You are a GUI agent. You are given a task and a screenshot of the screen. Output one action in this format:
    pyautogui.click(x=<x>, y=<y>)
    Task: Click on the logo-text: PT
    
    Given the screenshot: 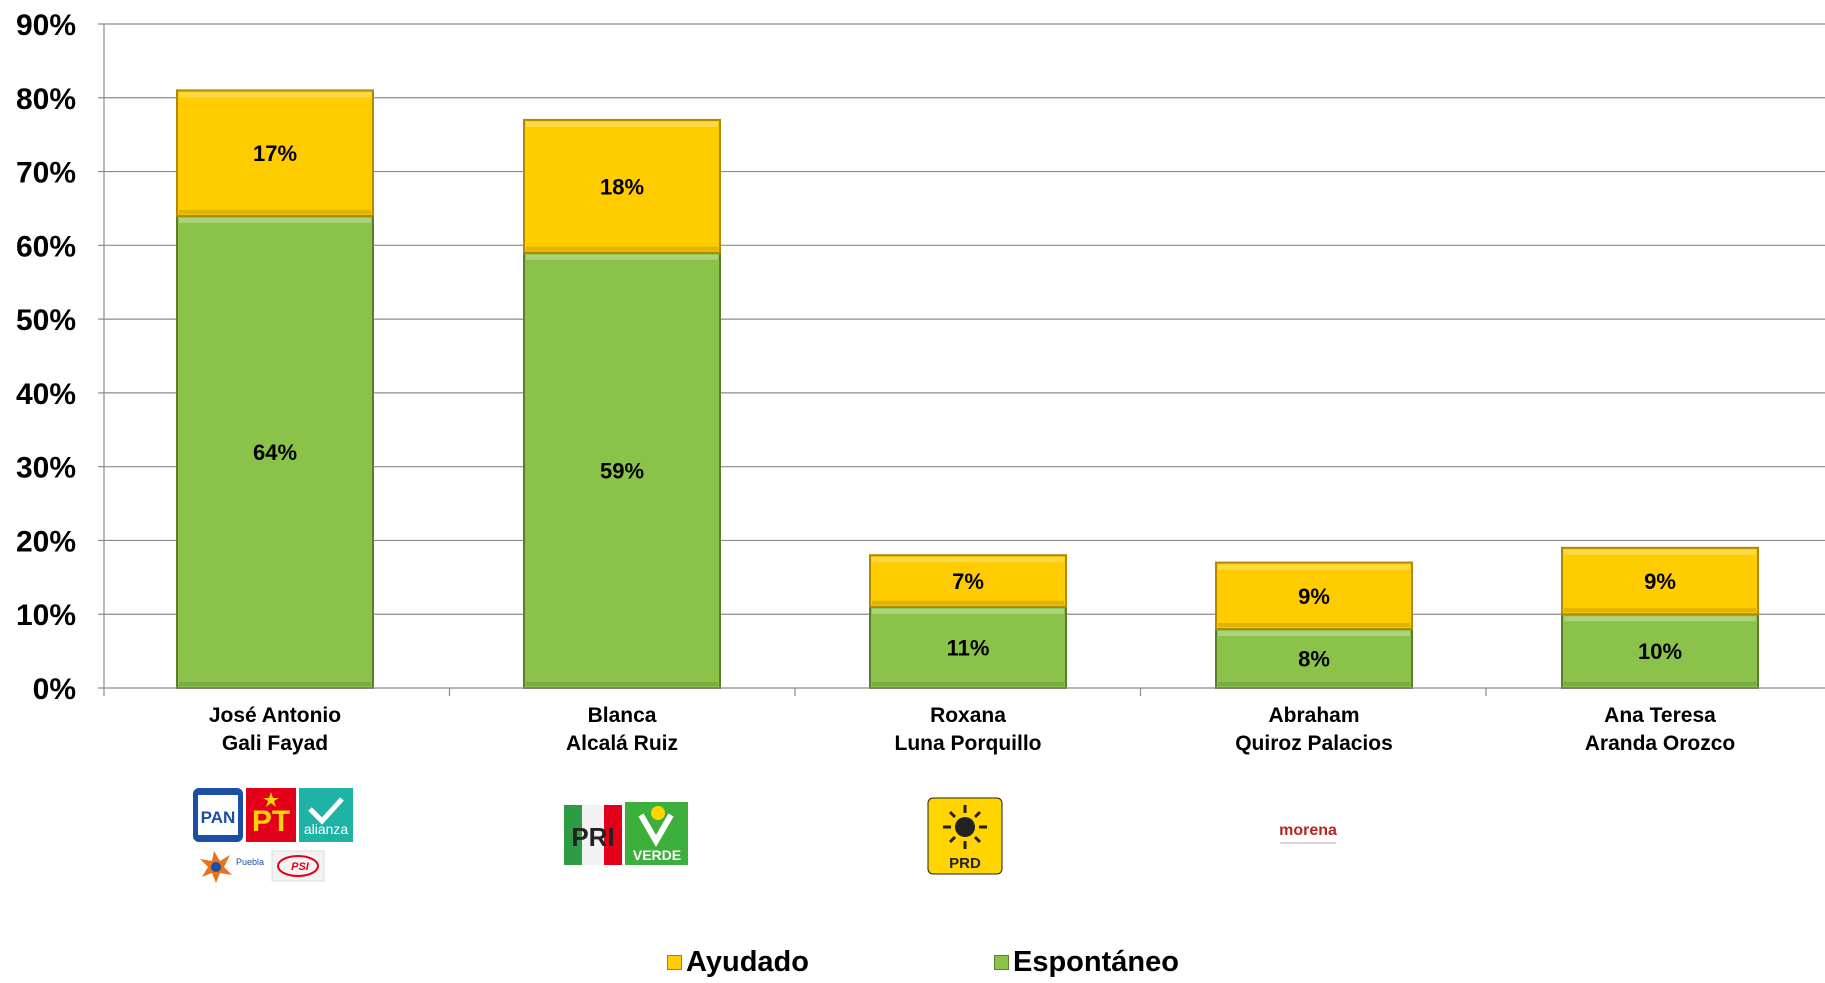 What is the action you would take?
    pyautogui.click(x=271, y=821)
    